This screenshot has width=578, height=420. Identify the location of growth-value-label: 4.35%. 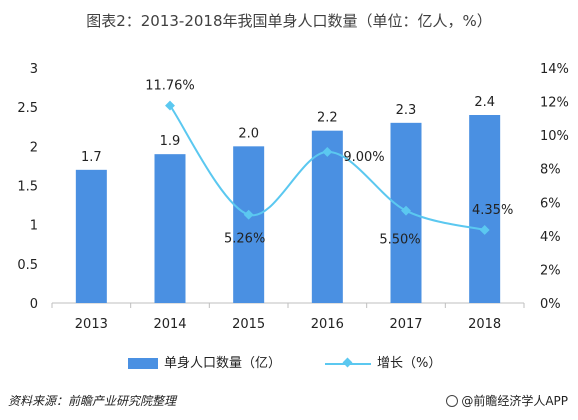
(492, 210).